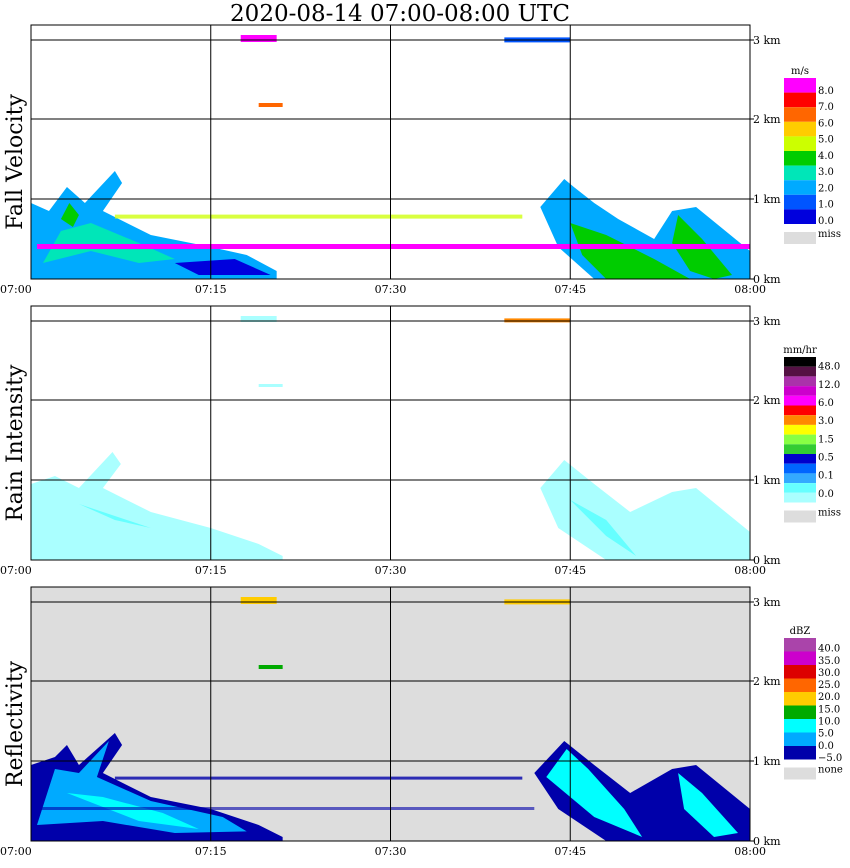 This screenshot has width=850, height=868. I want to click on legend-label: 48.0, so click(829, 367).